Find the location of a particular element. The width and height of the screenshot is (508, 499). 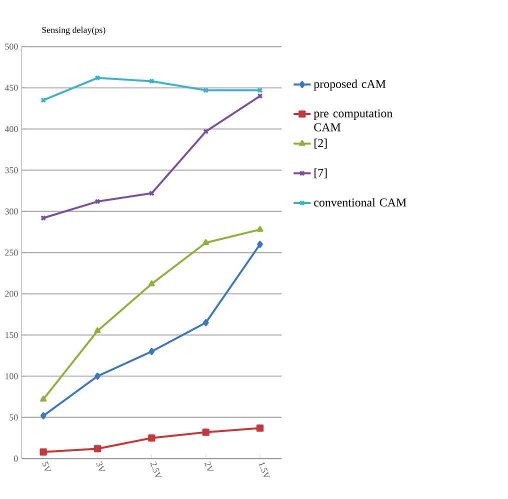

y-tick-label: 300 is located at coordinates (11, 211).